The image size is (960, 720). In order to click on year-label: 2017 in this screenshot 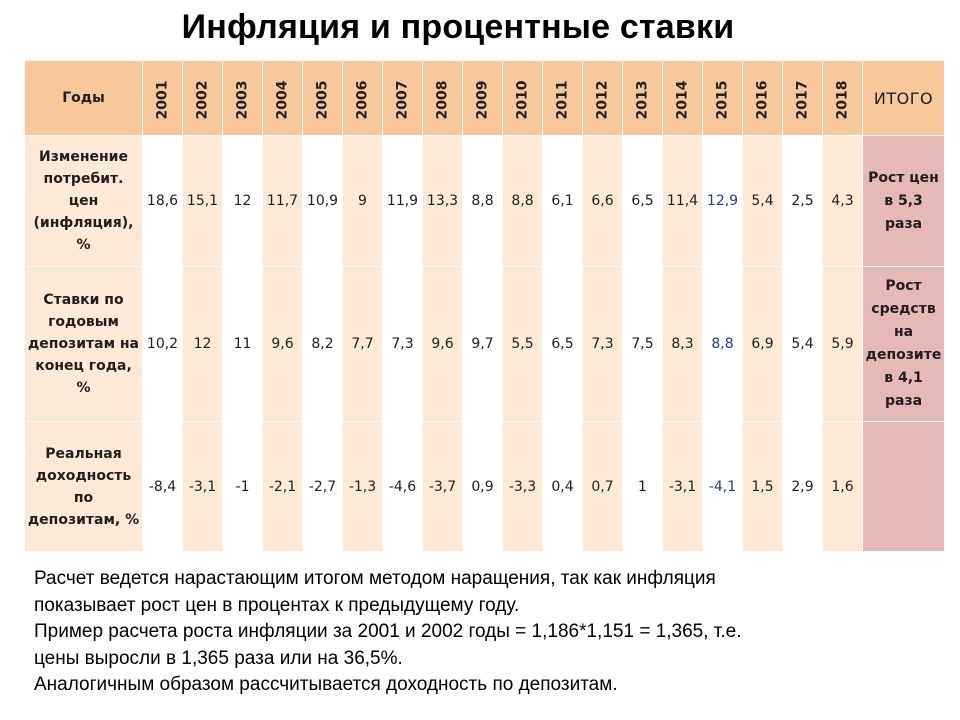, I will do `click(802, 99)`.